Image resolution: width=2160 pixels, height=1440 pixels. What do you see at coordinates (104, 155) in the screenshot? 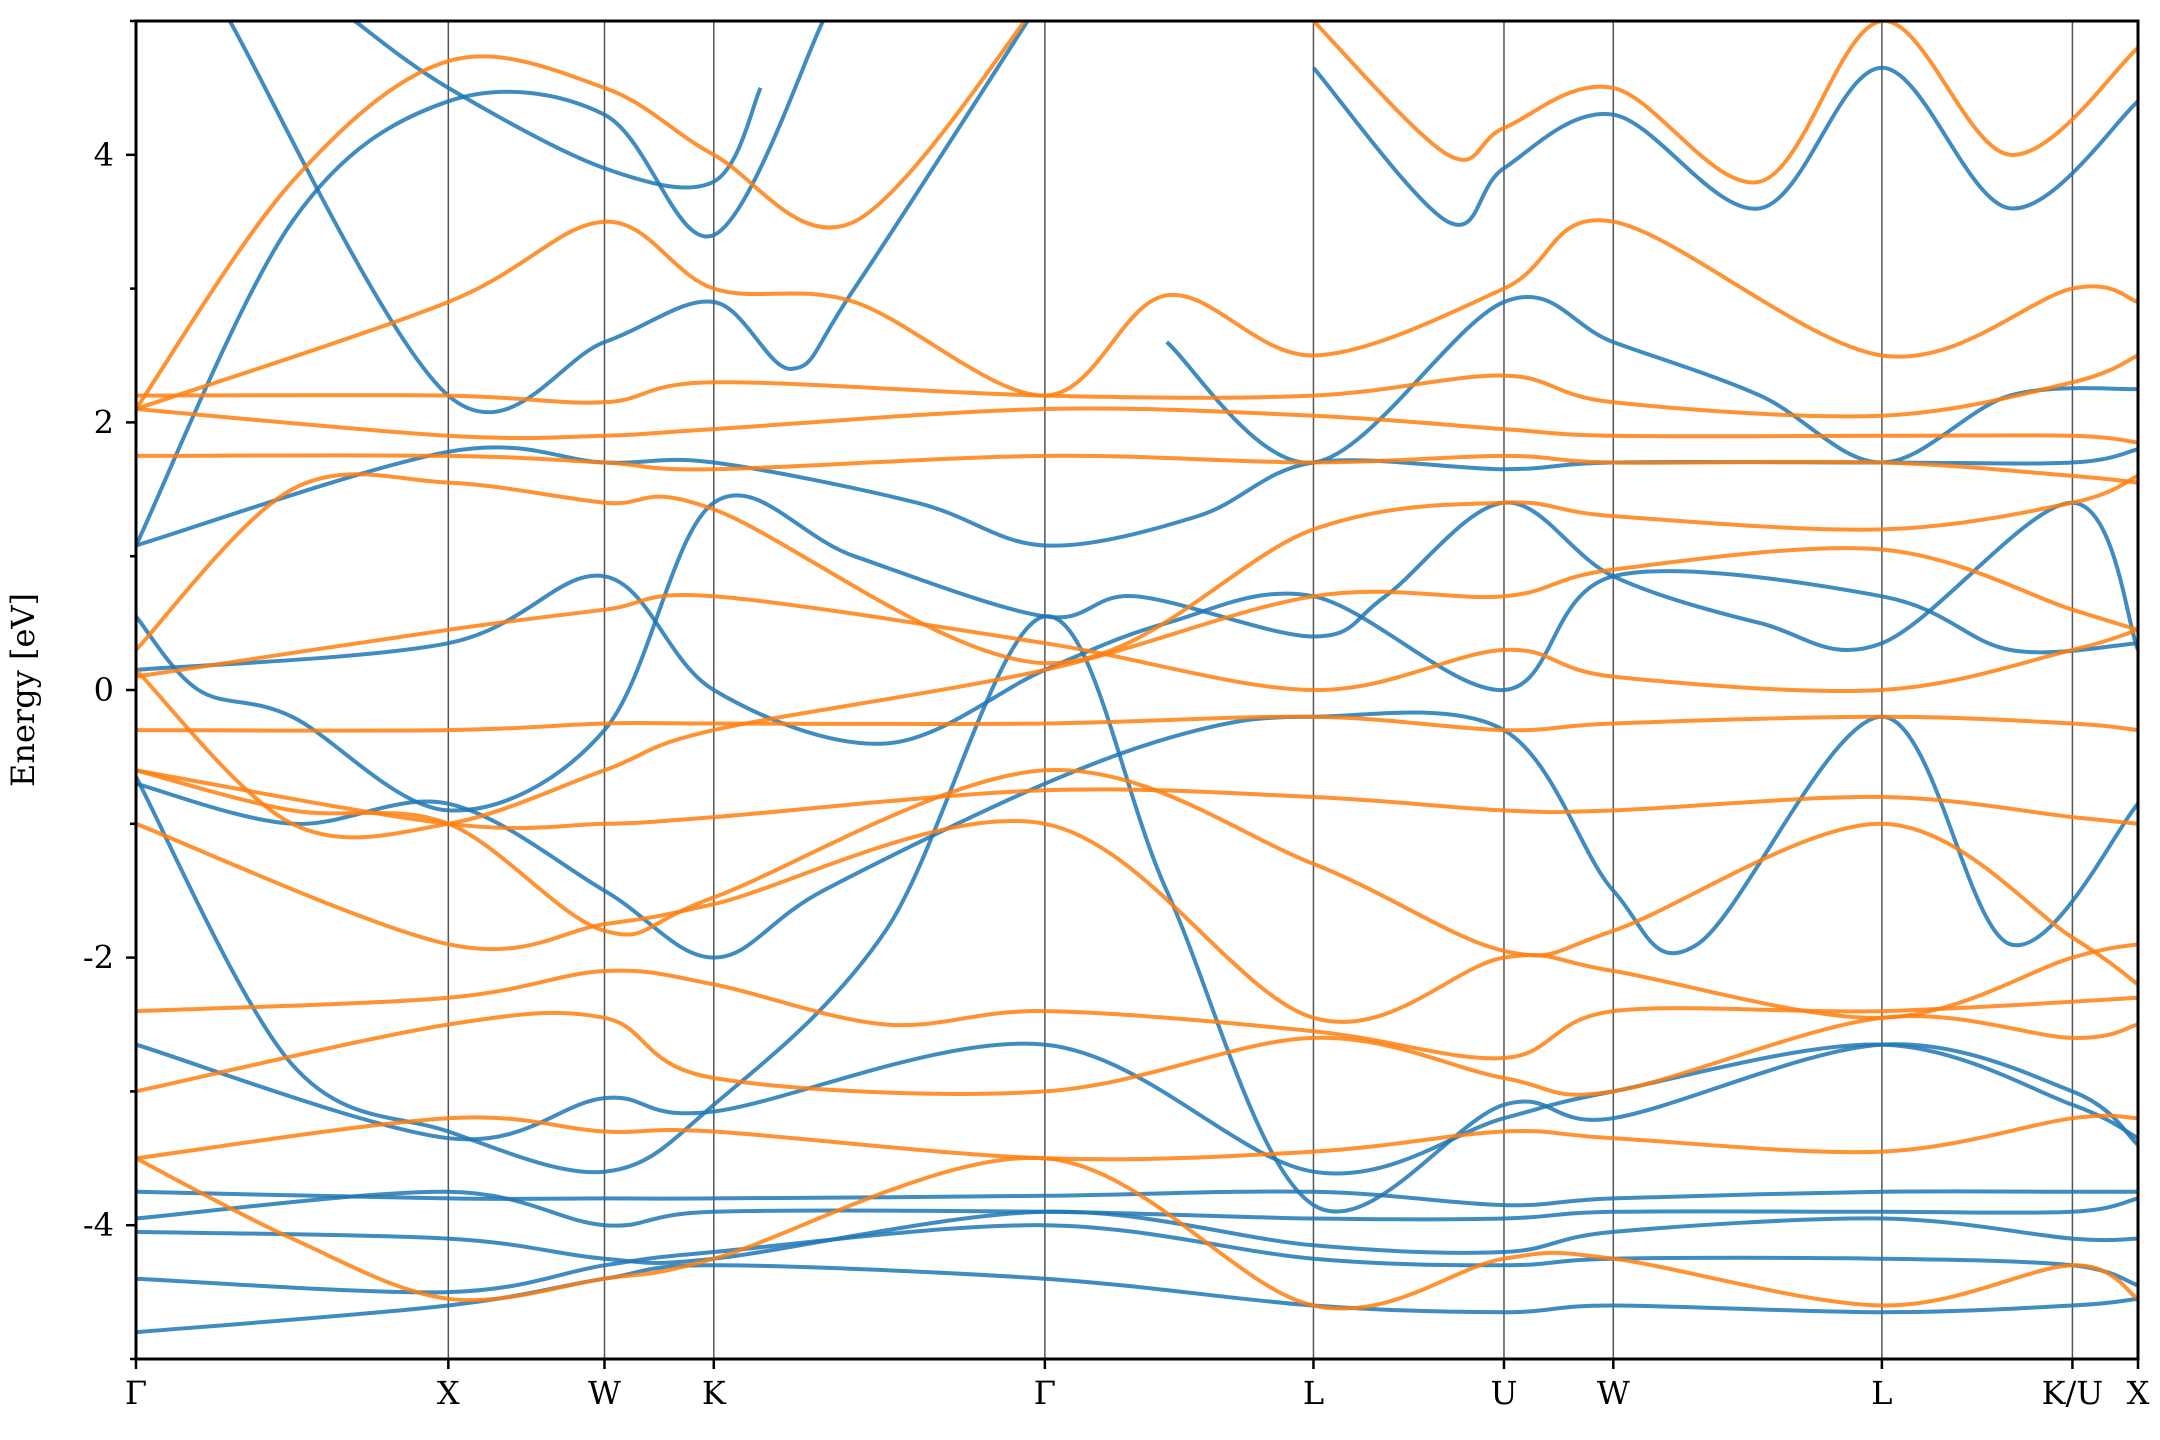
I see `y-tick-label: 4` at bounding box center [104, 155].